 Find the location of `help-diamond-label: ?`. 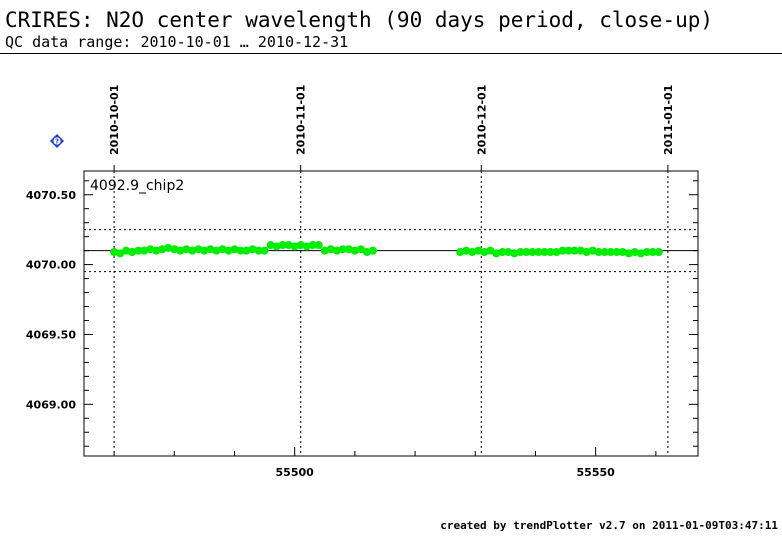

help-diamond-label: ? is located at coordinates (57, 141).